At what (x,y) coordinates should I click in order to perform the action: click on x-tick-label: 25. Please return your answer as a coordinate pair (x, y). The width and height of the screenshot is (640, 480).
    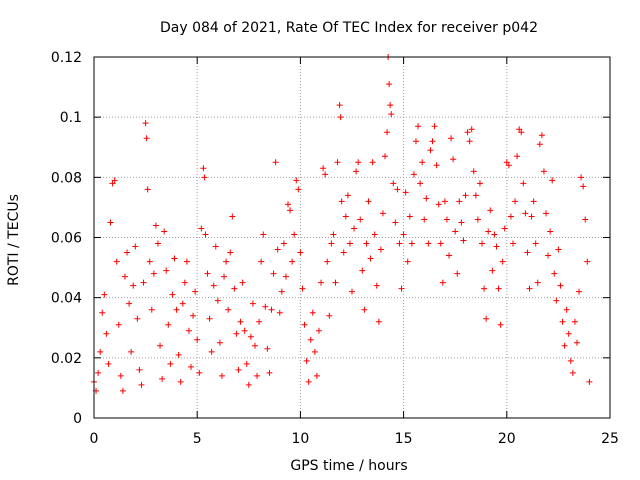
    Looking at the image, I should click on (610, 439).